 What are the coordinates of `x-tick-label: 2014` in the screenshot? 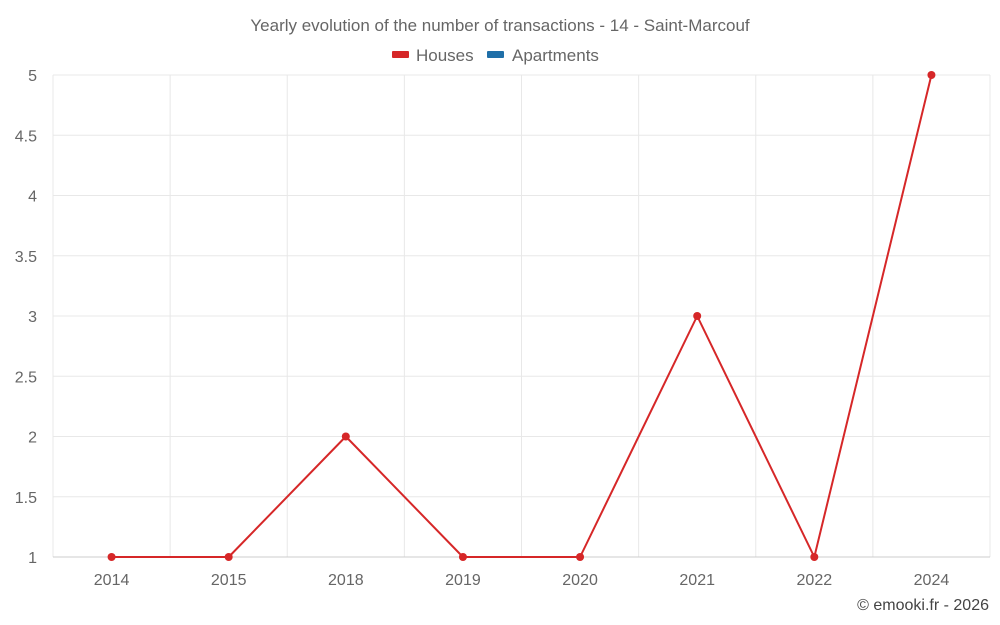 It's located at (112, 580).